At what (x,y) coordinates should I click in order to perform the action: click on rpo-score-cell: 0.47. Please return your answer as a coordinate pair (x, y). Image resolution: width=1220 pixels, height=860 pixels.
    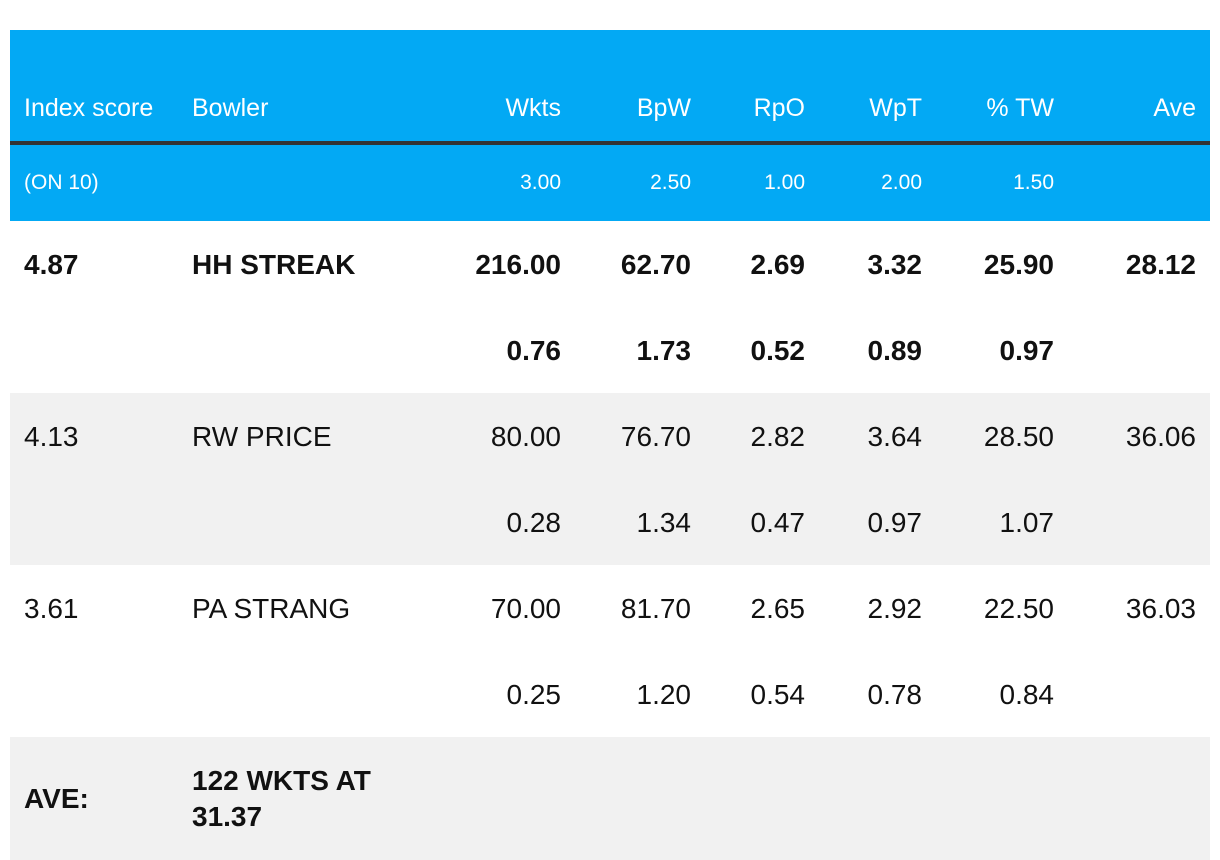
    Looking at the image, I should click on (762, 523).